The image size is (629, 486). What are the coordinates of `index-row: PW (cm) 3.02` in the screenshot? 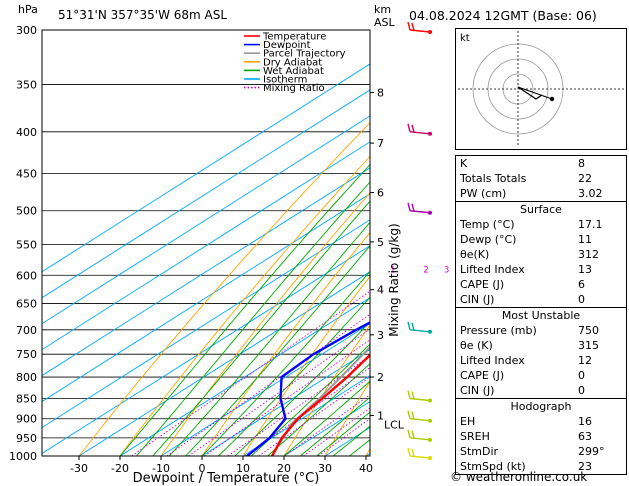 It's located at (541, 193).